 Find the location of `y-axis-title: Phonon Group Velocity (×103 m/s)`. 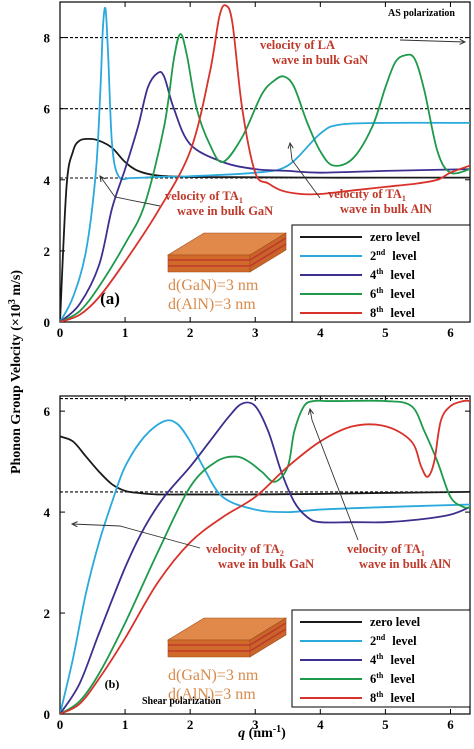

y-axis-title: Phonon Group Velocity (×103 m/s) is located at coordinates (15, 372).